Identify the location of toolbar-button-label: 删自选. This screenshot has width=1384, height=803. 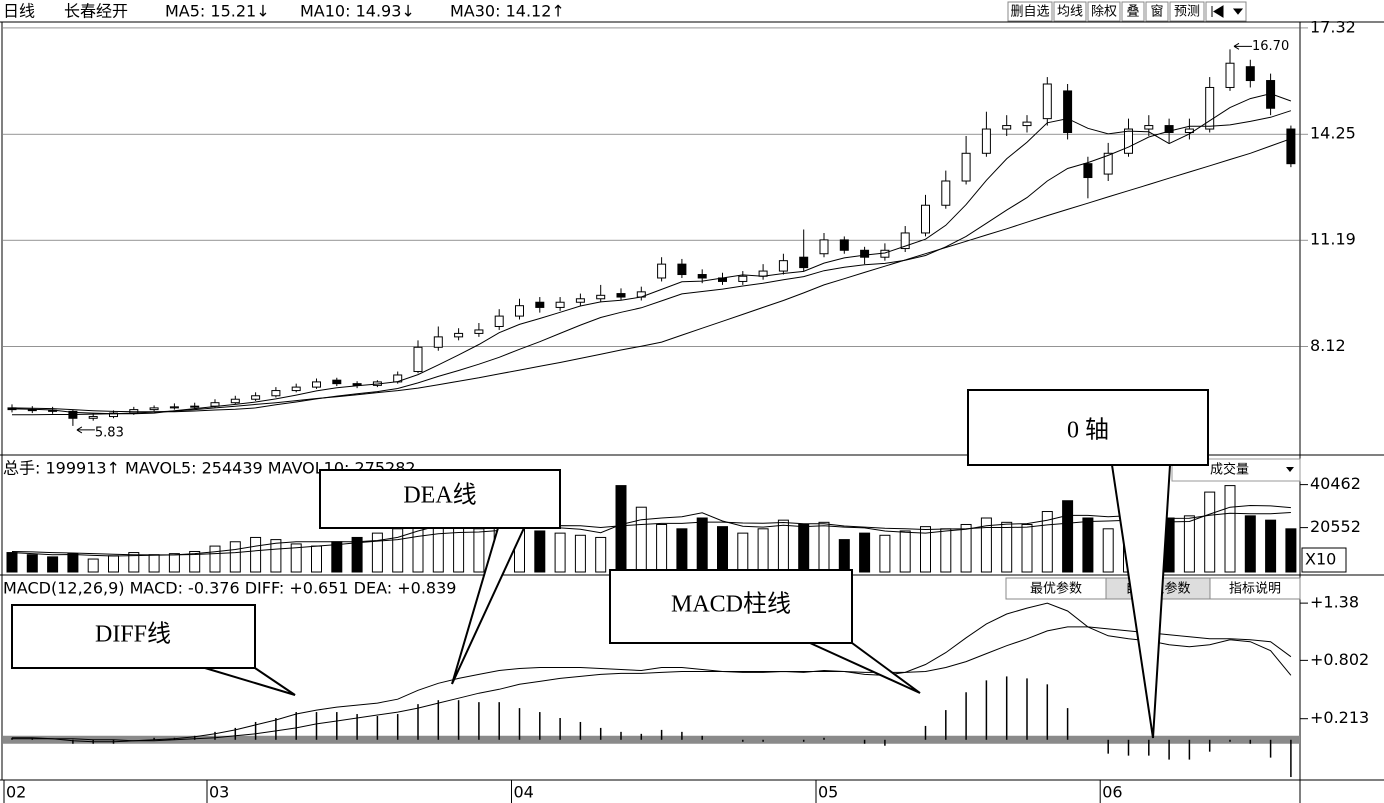
(1029, 12).